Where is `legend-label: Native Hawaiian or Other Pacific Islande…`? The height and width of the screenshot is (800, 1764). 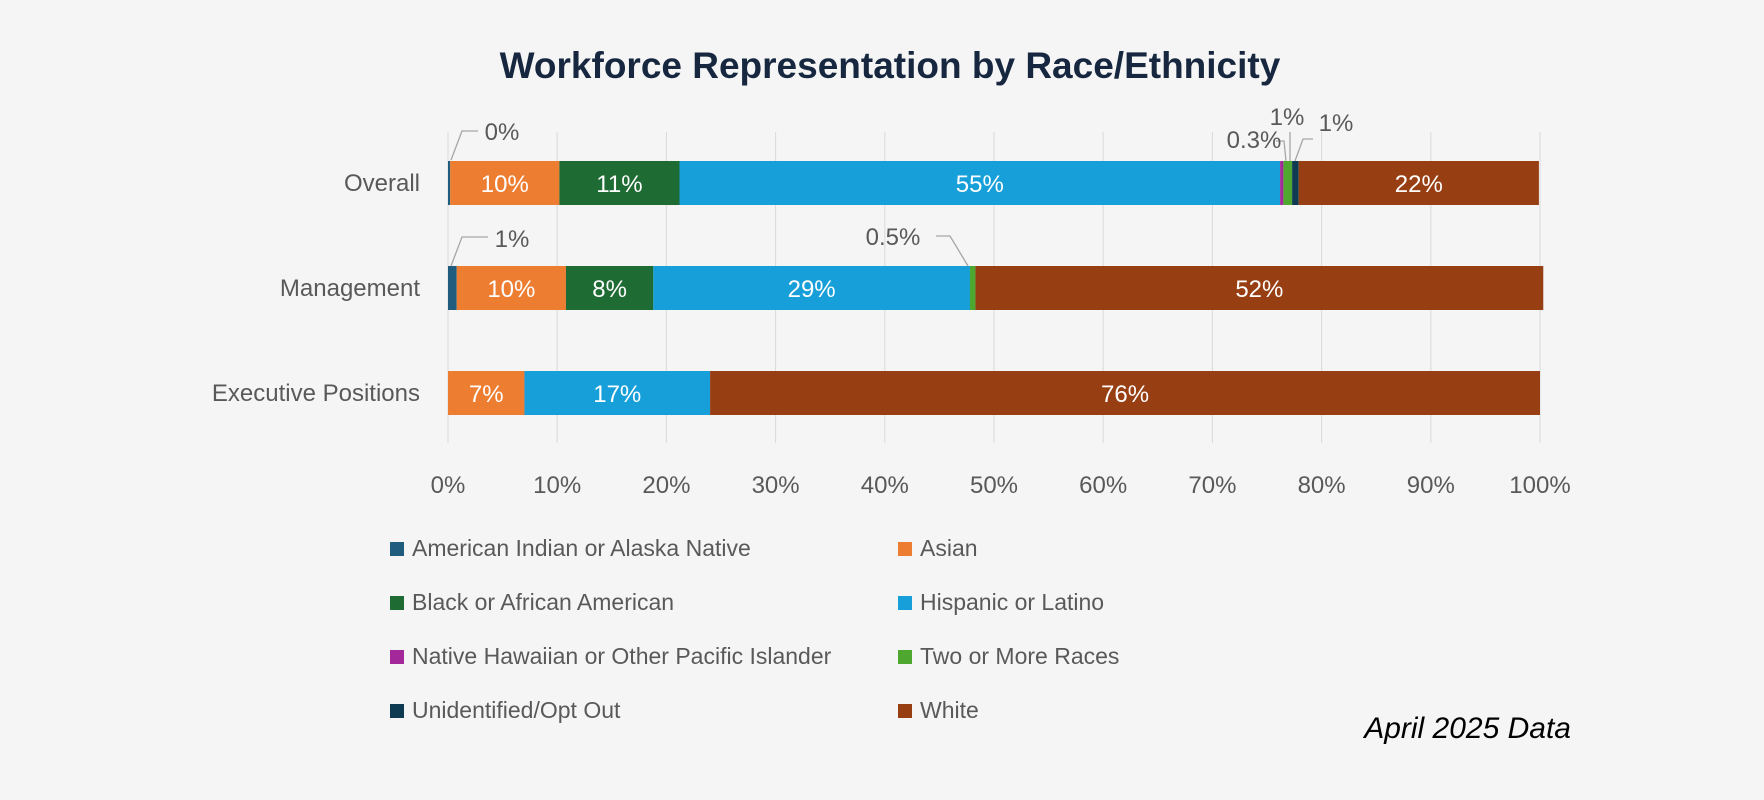
legend-label: Native Hawaiian or Other Pacific Islande… is located at coordinates (622, 656).